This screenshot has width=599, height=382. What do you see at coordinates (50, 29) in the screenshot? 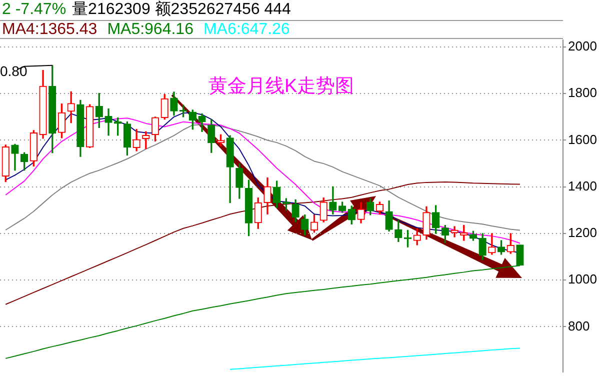
I see `text: MA4:1365.43` at bounding box center [50, 29].